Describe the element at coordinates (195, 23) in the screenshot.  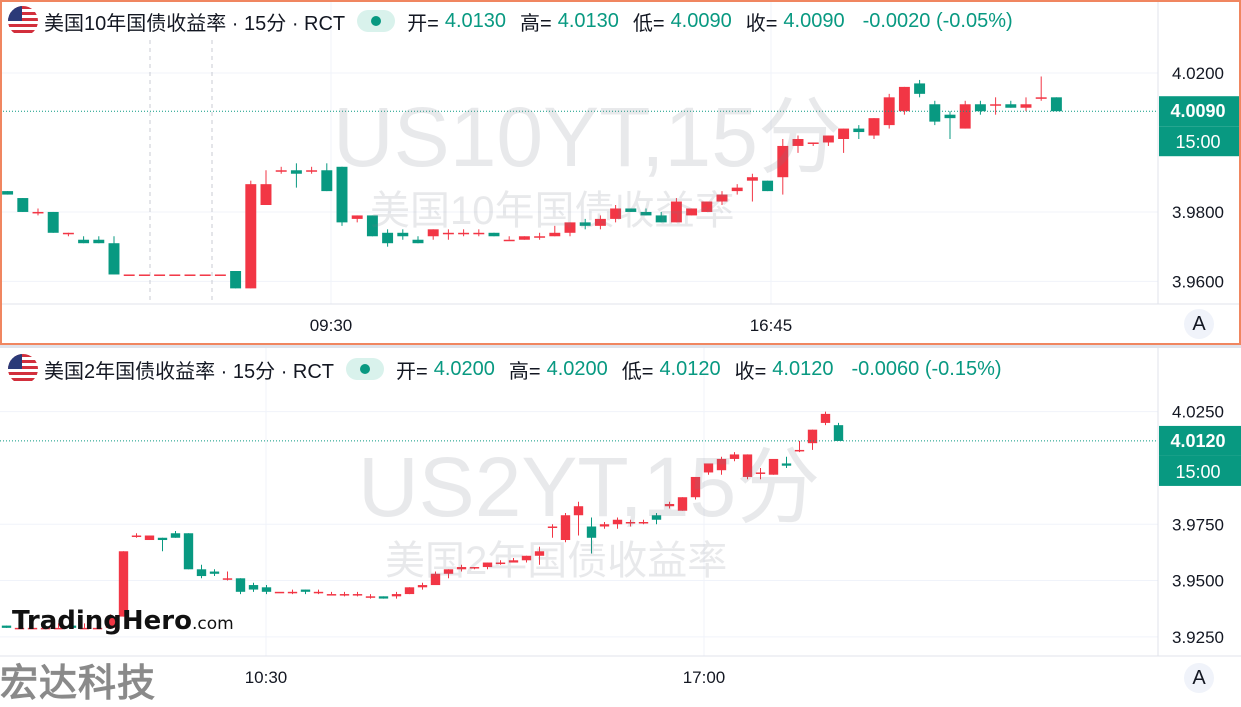
I see `legend-title: 美国10年国债收益率 · 15分 · RCT` at that location.